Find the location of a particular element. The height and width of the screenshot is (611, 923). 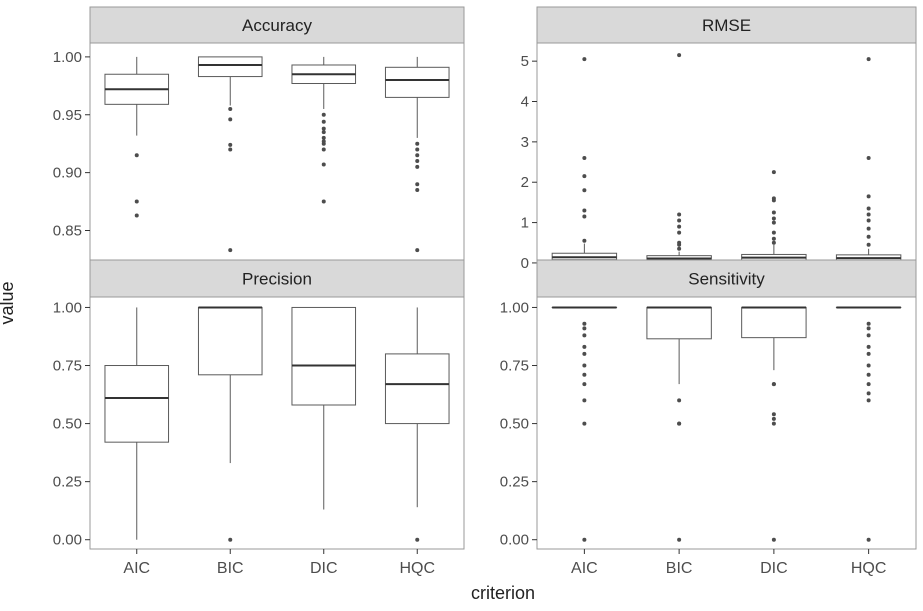

facet-title: Sensitivity is located at coordinates (726, 279).